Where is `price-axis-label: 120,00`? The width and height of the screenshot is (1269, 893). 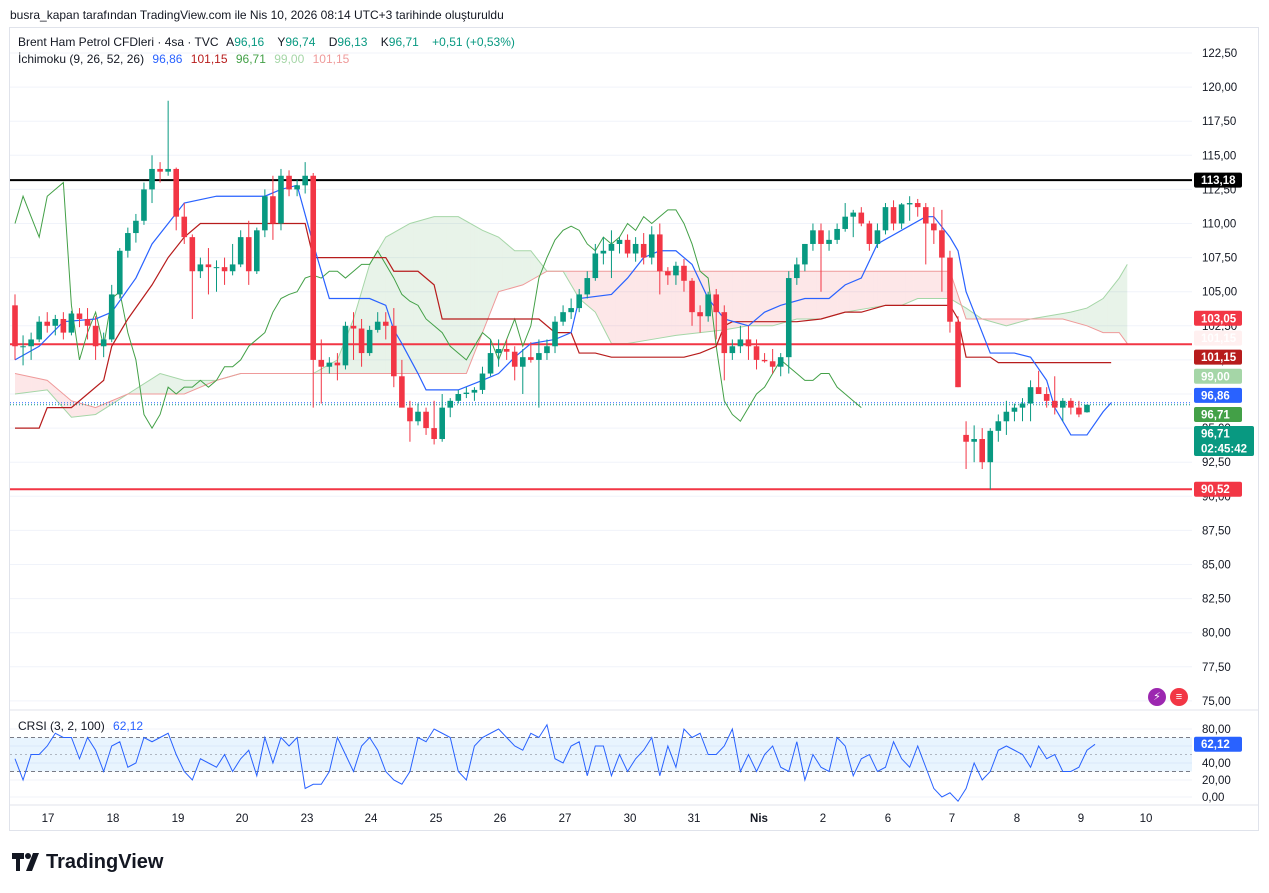 price-axis-label: 120,00 is located at coordinates (1219, 88).